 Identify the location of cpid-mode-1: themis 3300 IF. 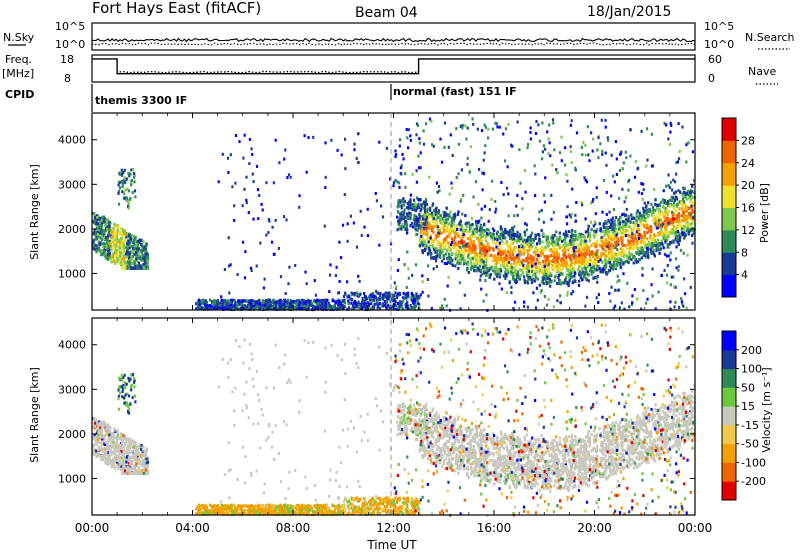
(141, 100).